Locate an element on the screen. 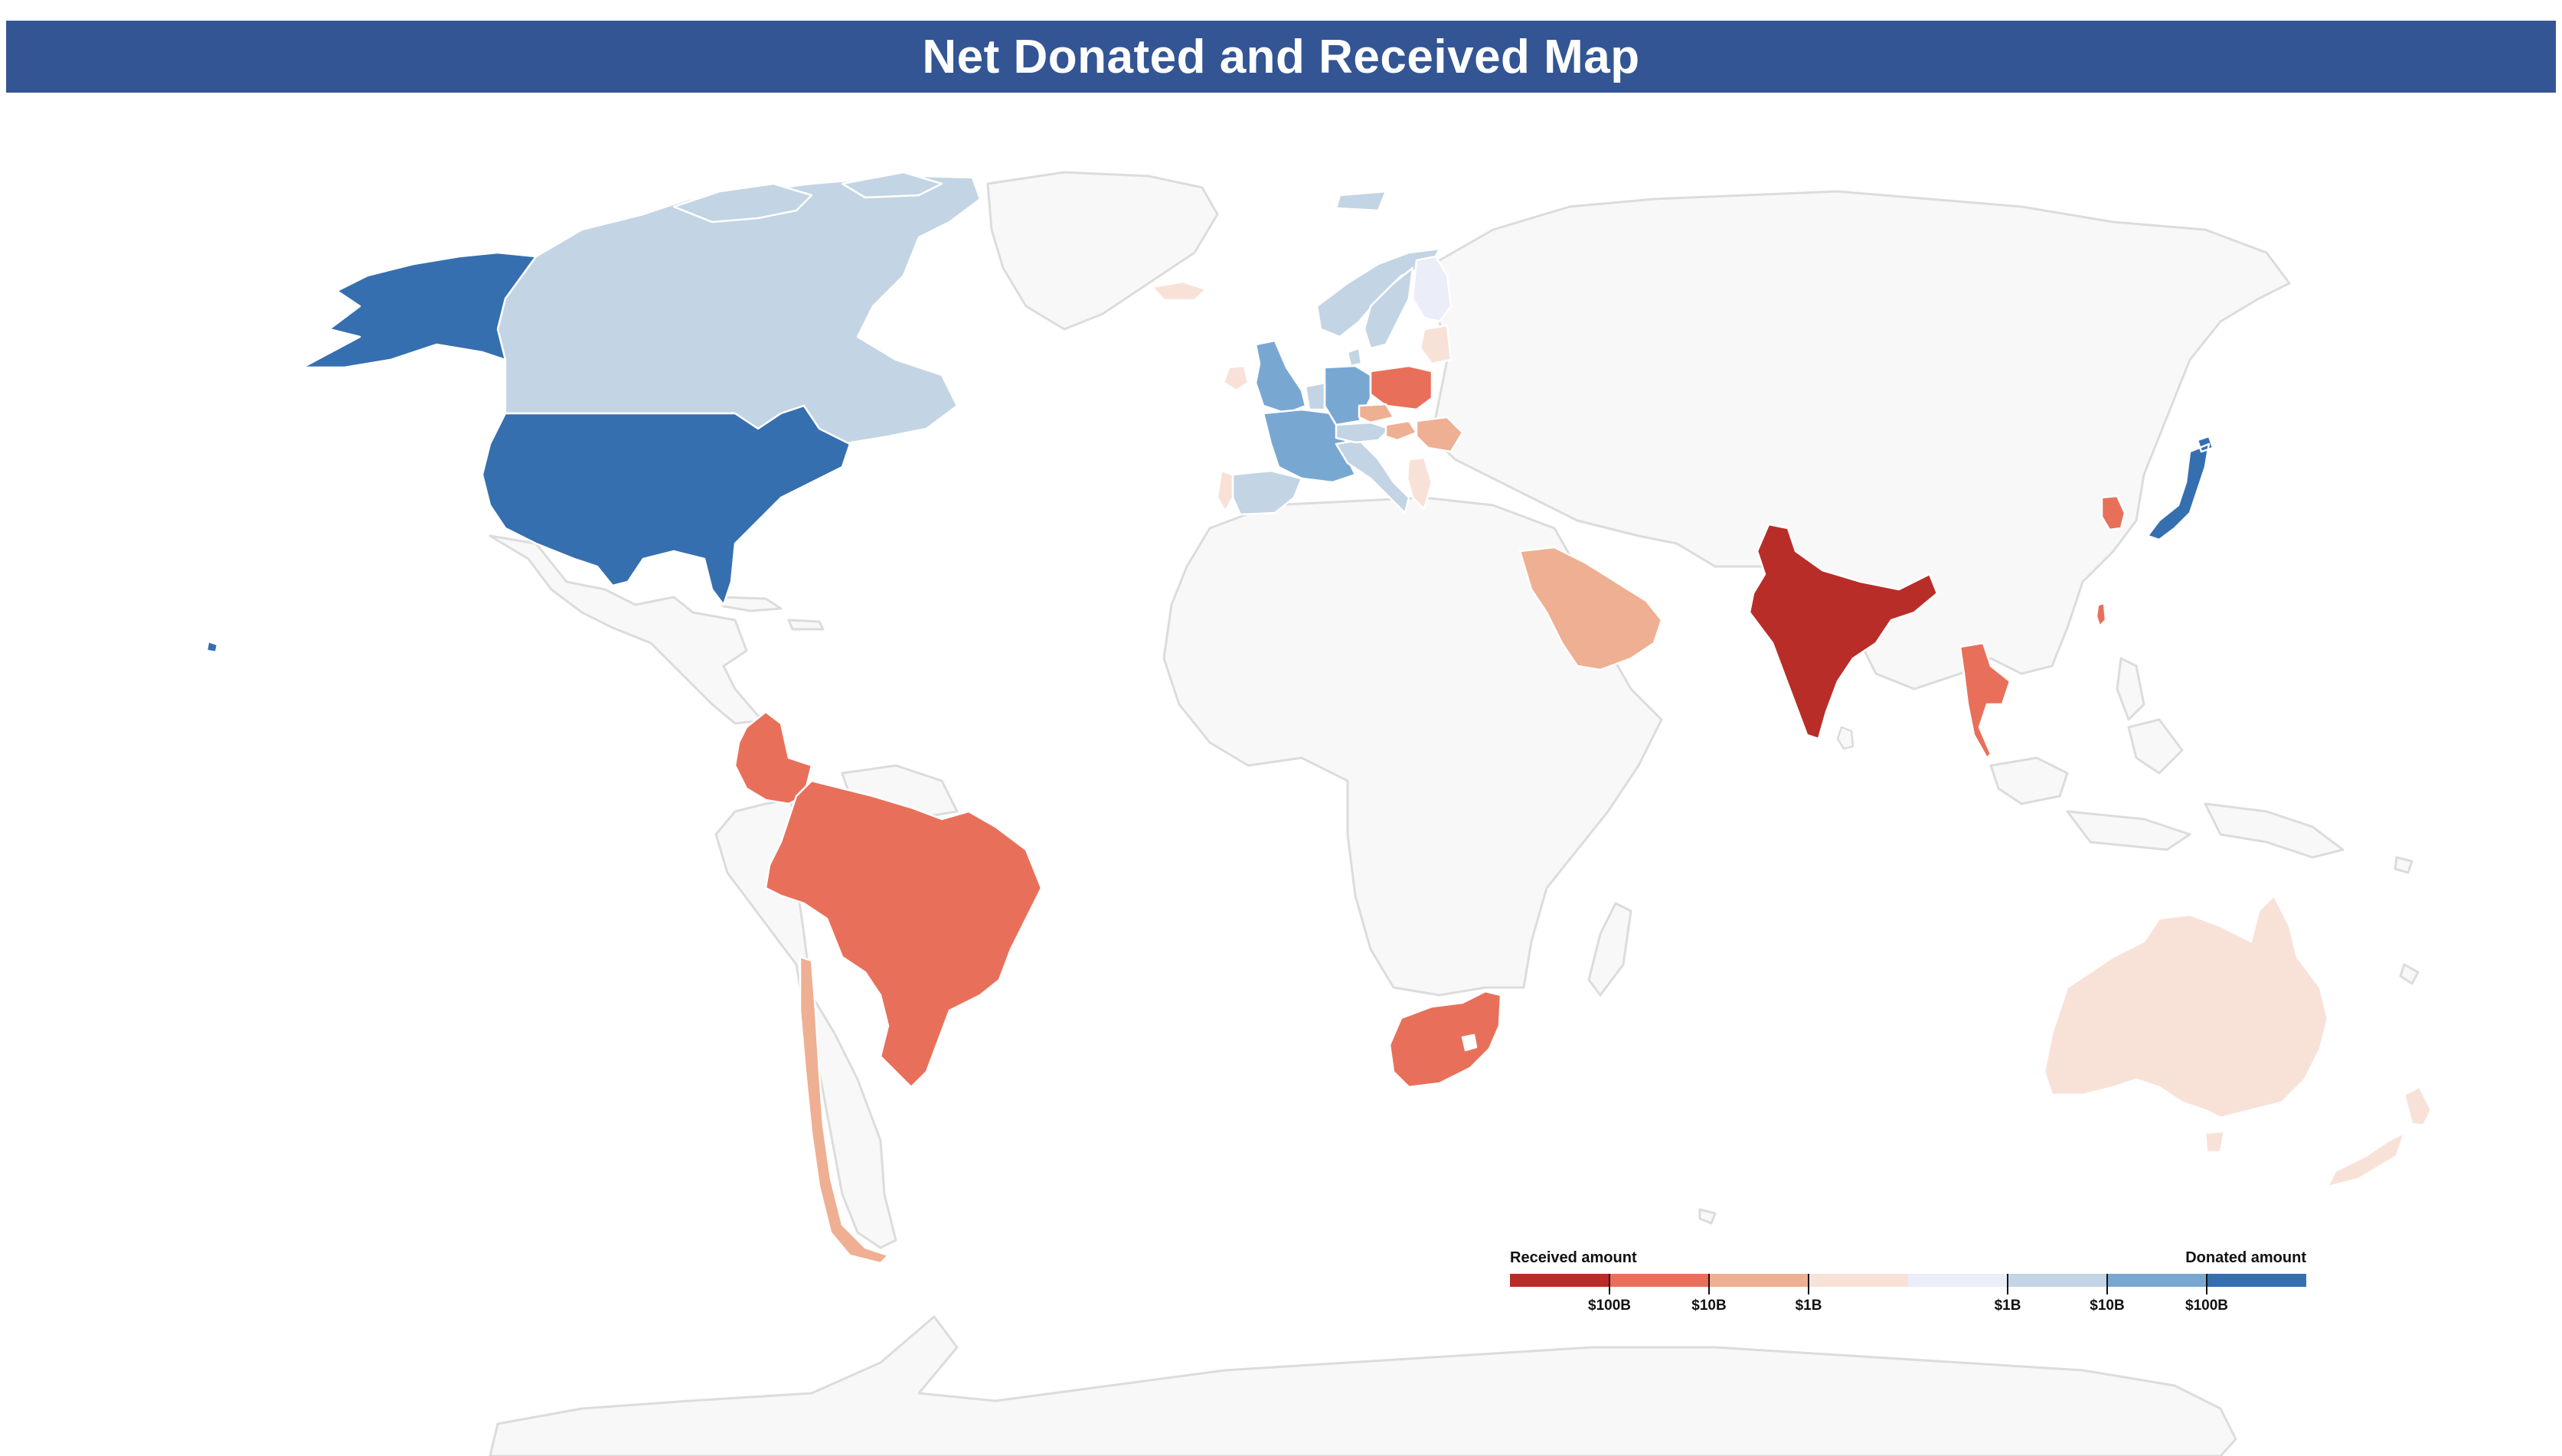  canada-arctic-islands is located at coordinates (1029, 198).